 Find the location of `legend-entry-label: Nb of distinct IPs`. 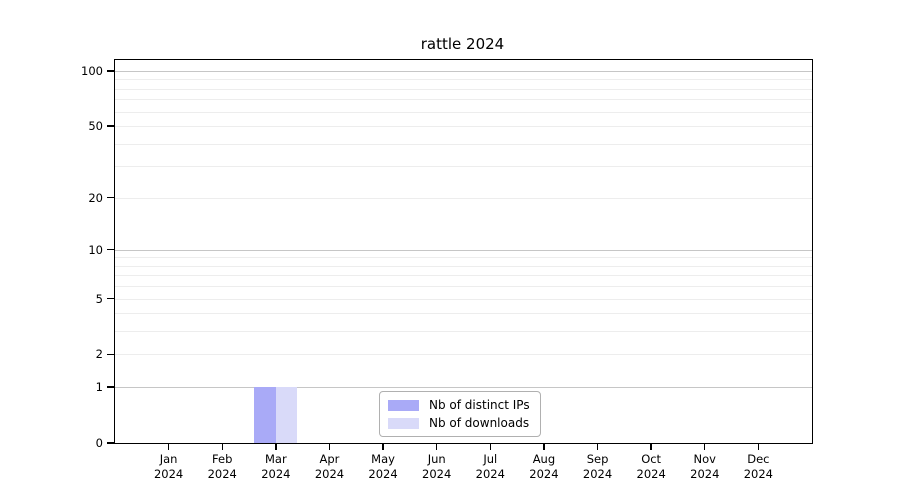

legend-entry-label: Nb of distinct IPs is located at coordinates (479, 405).